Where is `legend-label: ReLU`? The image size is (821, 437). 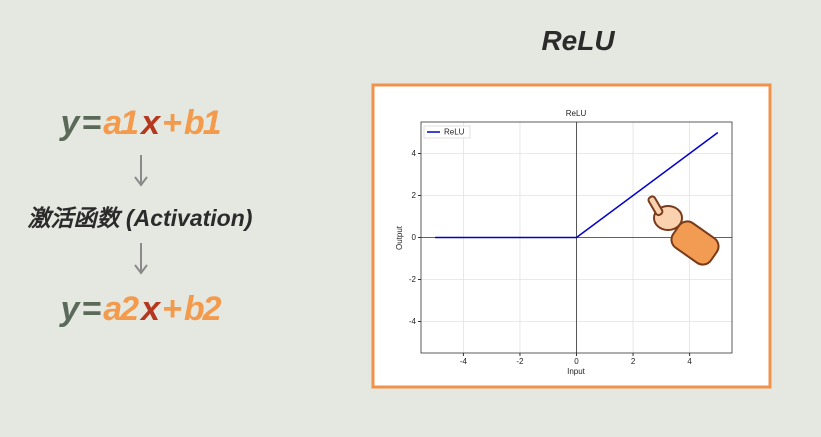 legend-label: ReLU is located at coordinates (454, 132).